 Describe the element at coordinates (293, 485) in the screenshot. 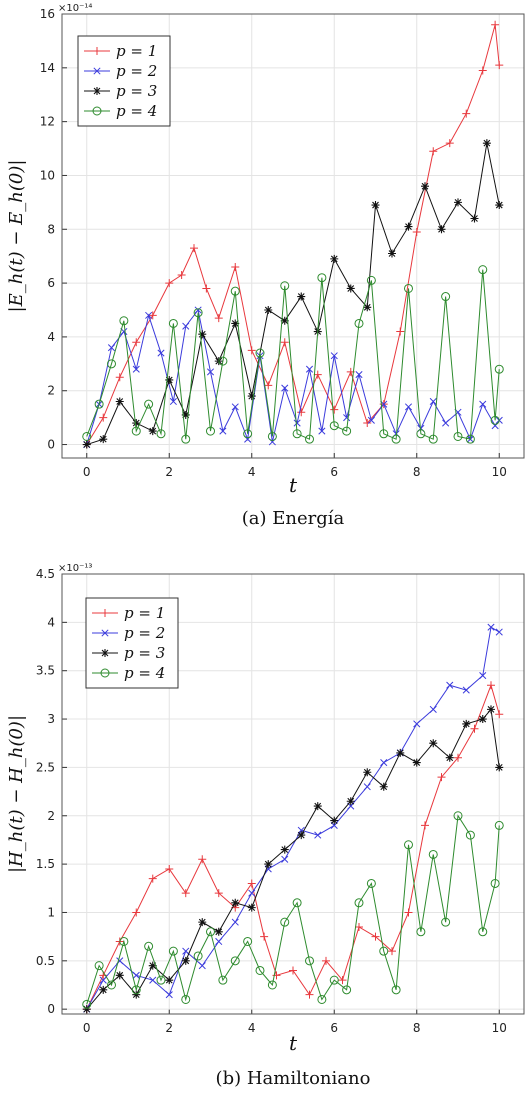

I see `x-axis-label: t` at that location.